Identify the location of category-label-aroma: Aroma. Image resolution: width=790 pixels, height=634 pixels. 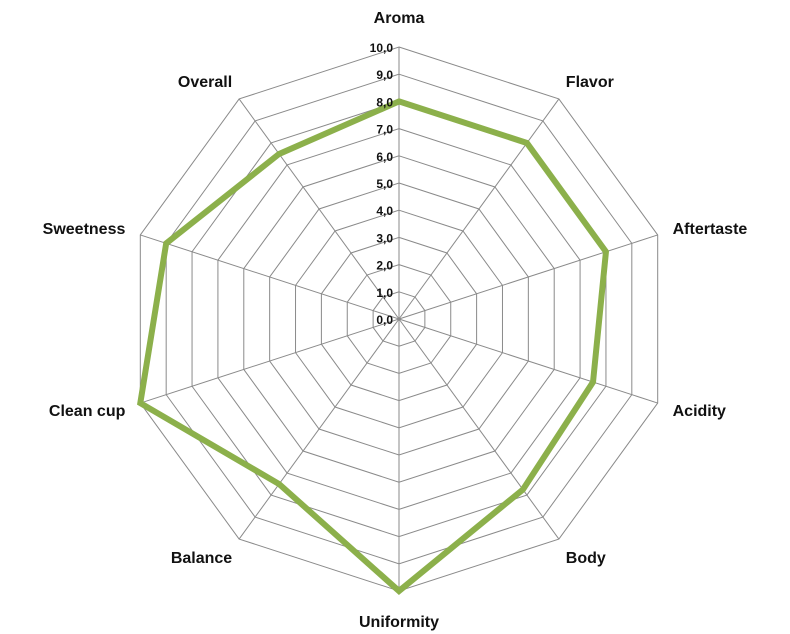
(399, 18).